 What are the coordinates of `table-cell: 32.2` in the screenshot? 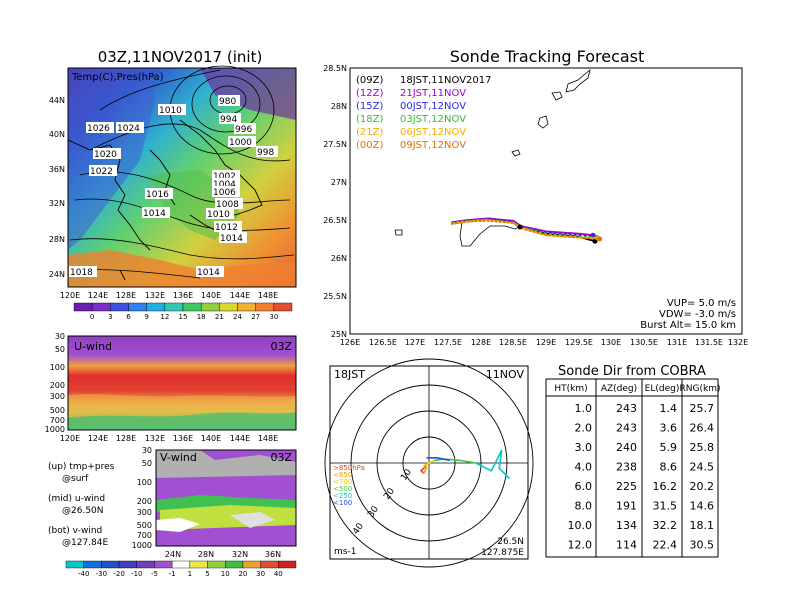 It's located at (665, 525).